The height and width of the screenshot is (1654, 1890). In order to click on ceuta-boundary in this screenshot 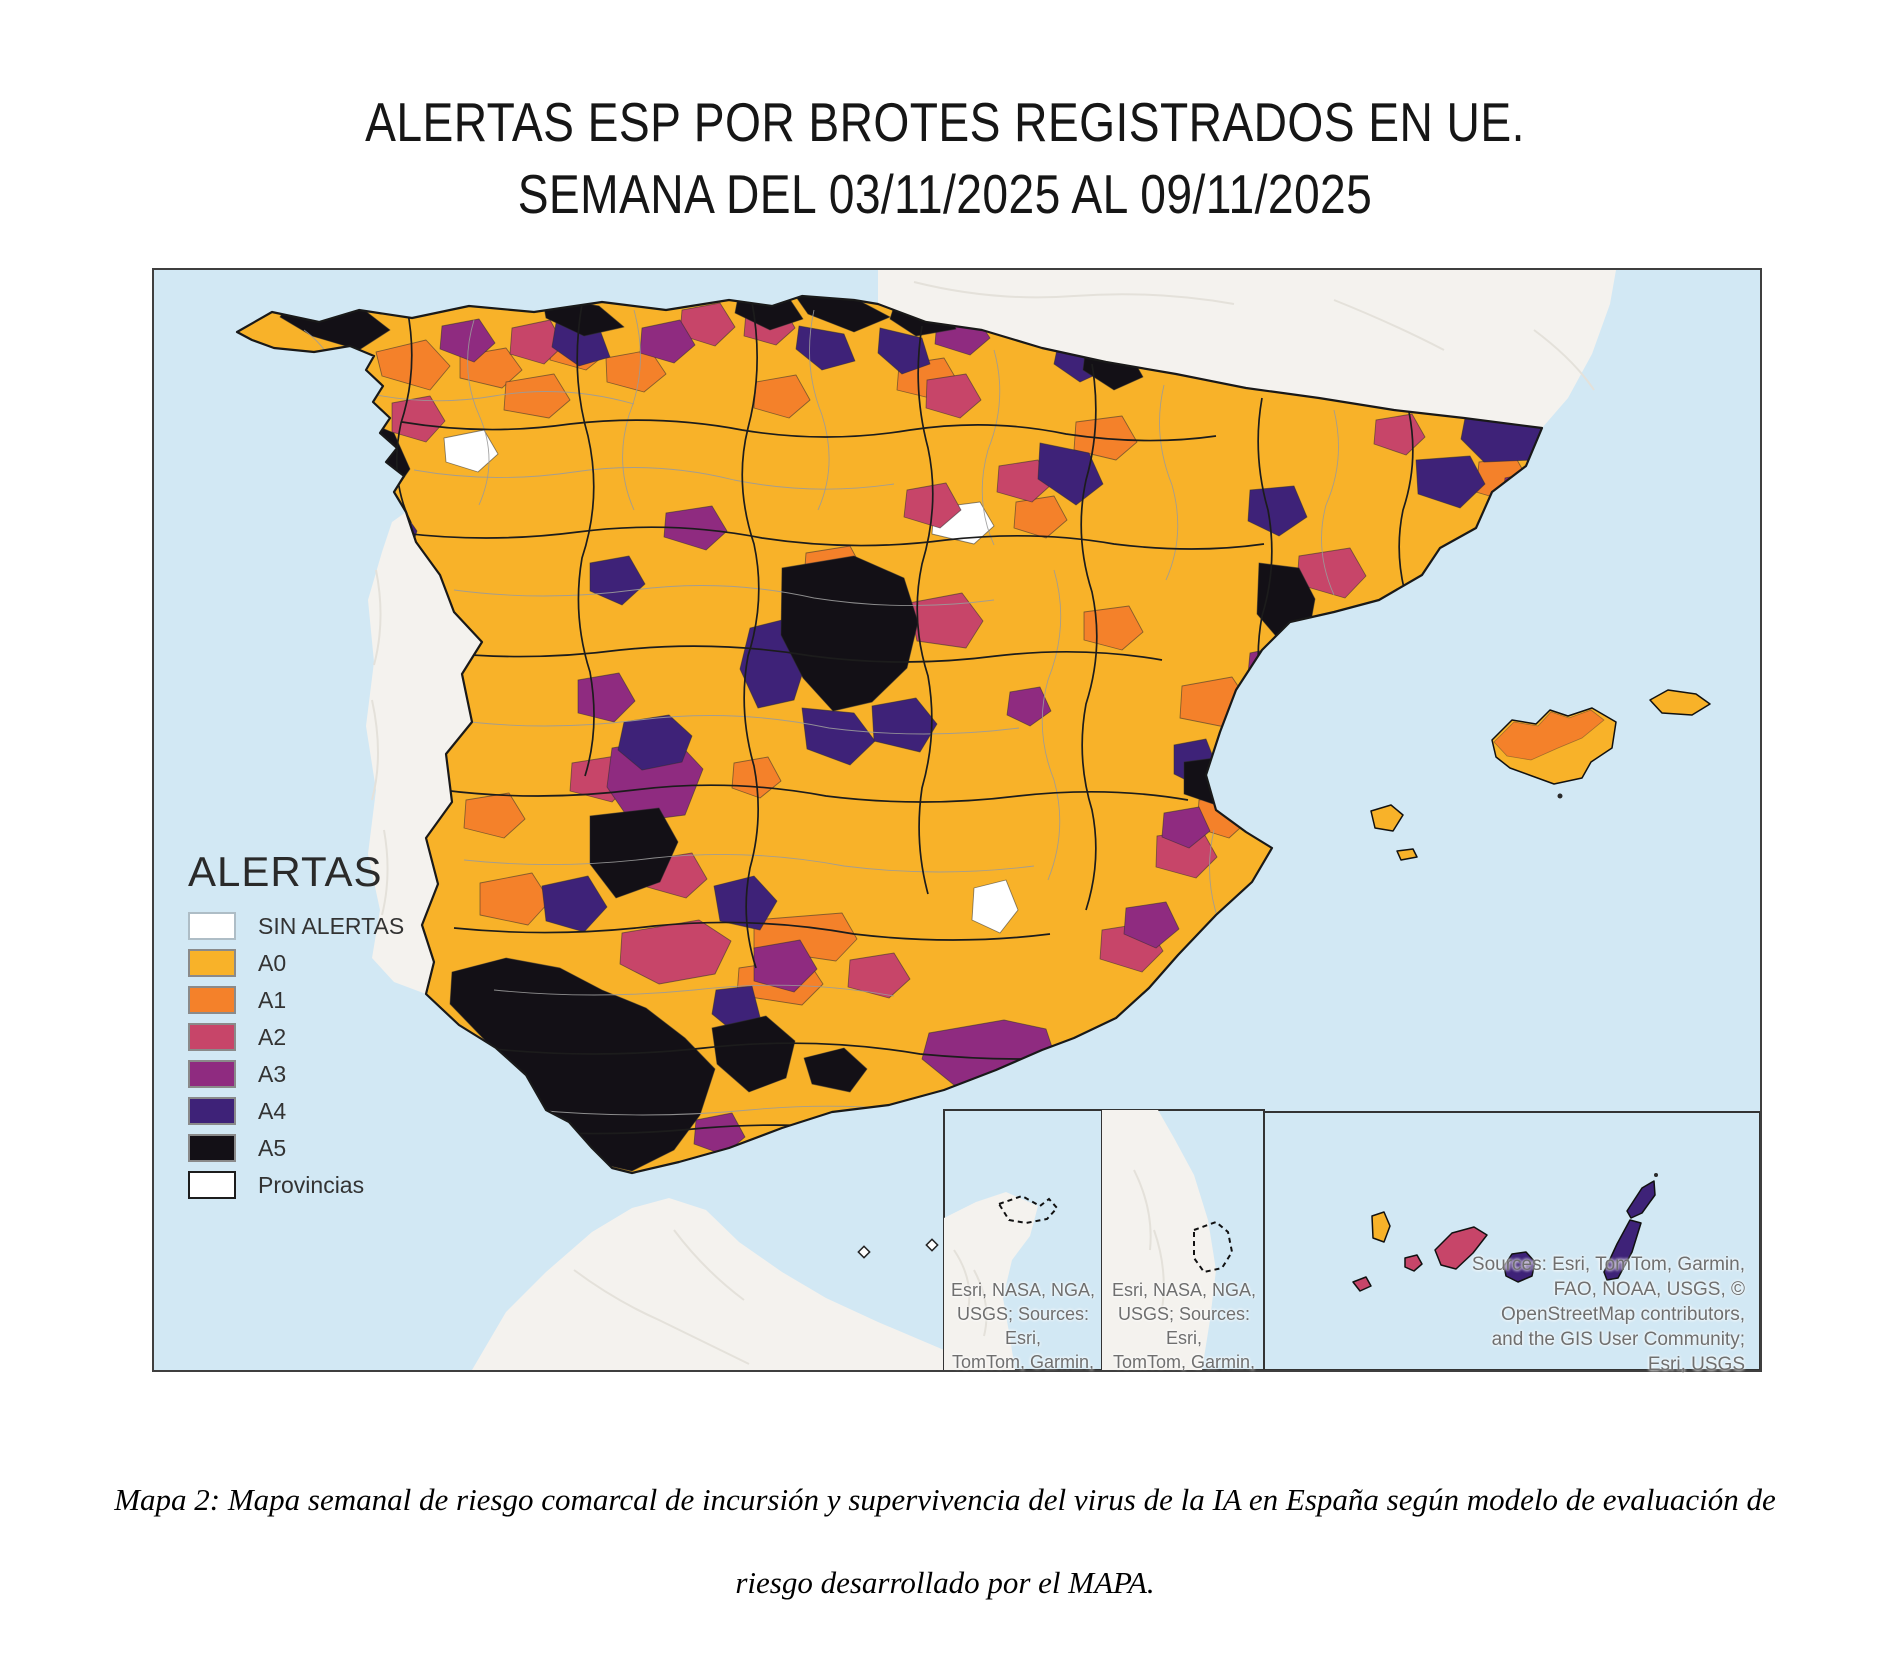, I will do `click(1028, 1209)`.